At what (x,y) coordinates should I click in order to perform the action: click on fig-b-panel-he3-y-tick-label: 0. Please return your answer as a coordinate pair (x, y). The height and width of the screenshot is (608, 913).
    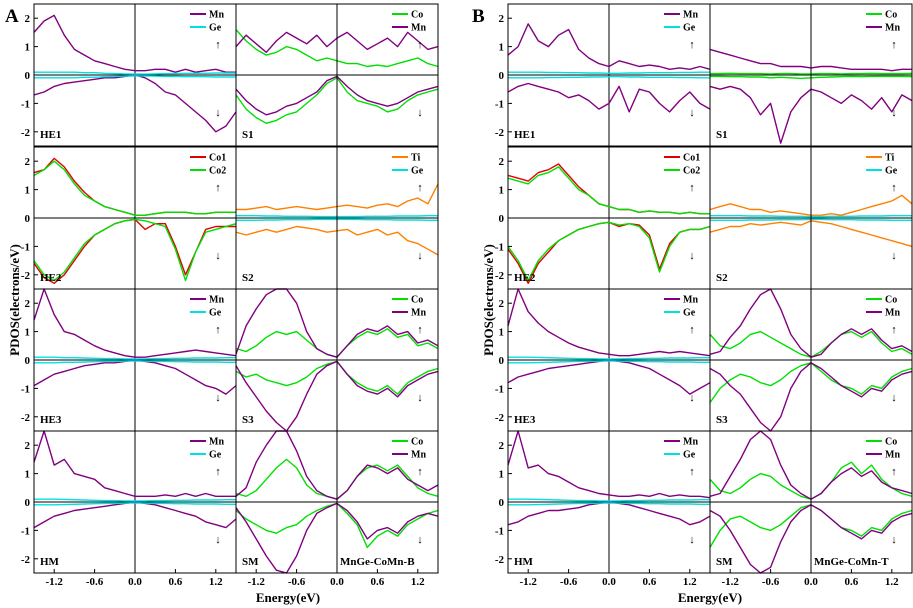
    Looking at the image, I should click on (502, 361).